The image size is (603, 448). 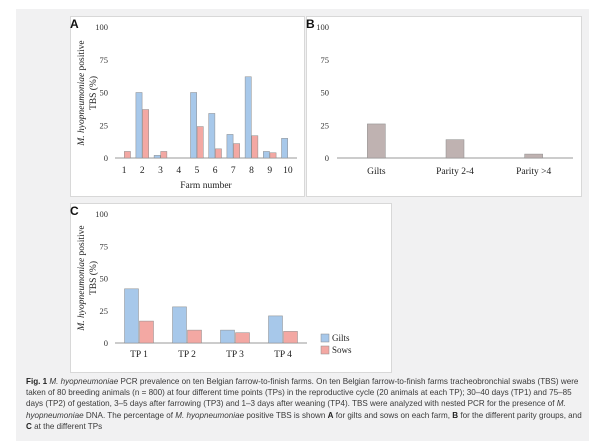 I want to click on caption-bold-c: C, so click(x=29, y=426).